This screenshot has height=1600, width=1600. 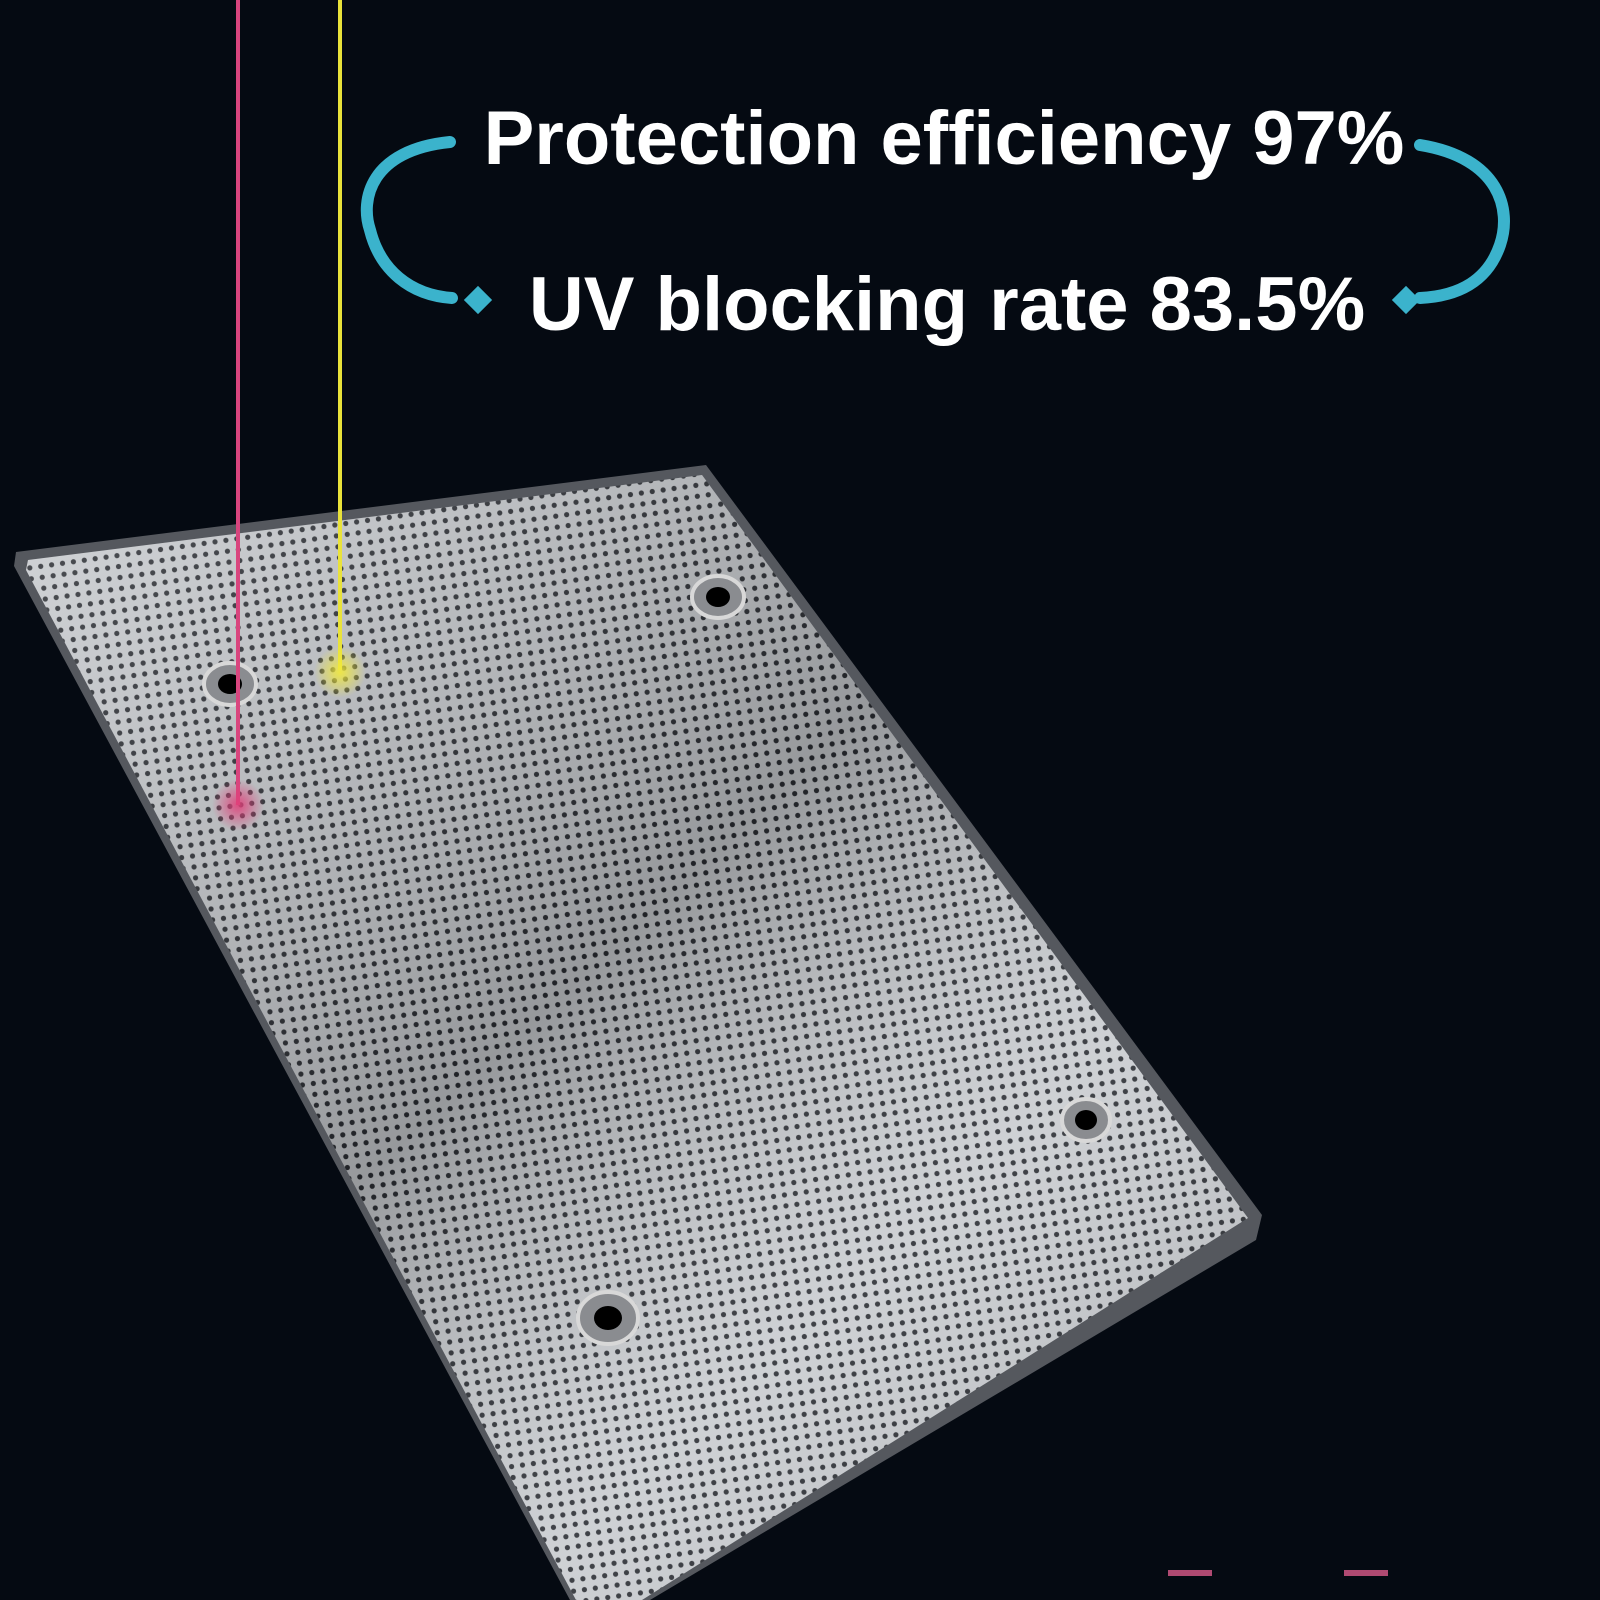 What do you see at coordinates (340, 672) in the screenshot?
I see `yellow-pointer-dot` at bounding box center [340, 672].